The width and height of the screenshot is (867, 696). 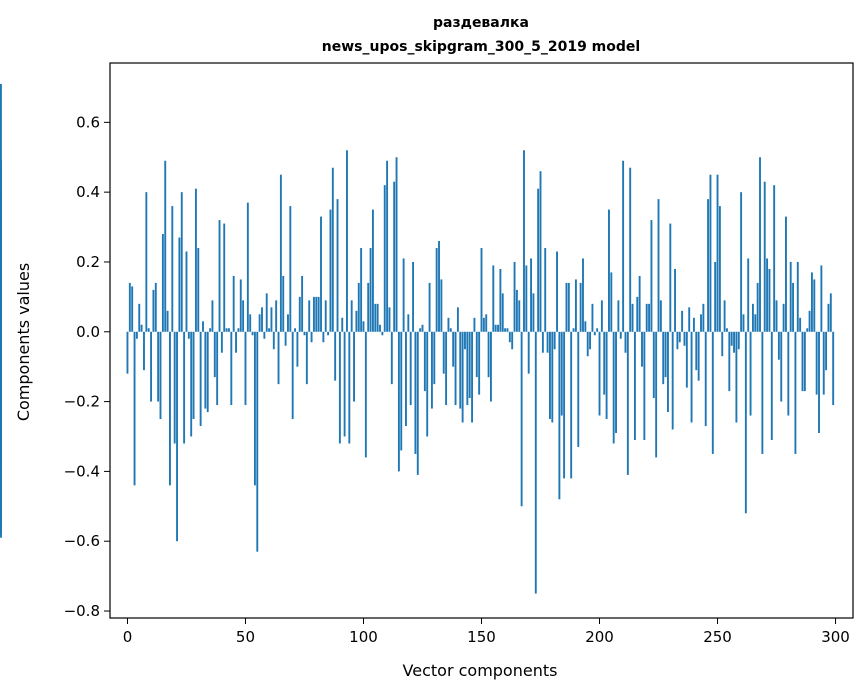 I want to click on y-tick-label: 0.4, so click(x=88, y=192).